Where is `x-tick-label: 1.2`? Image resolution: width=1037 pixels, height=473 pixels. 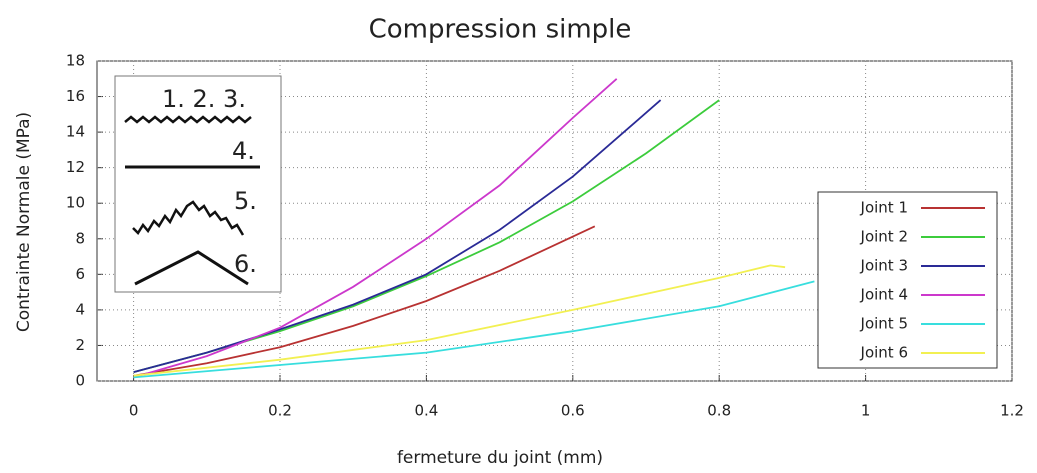 x-tick-label: 1.2 is located at coordinates (1012, 411).